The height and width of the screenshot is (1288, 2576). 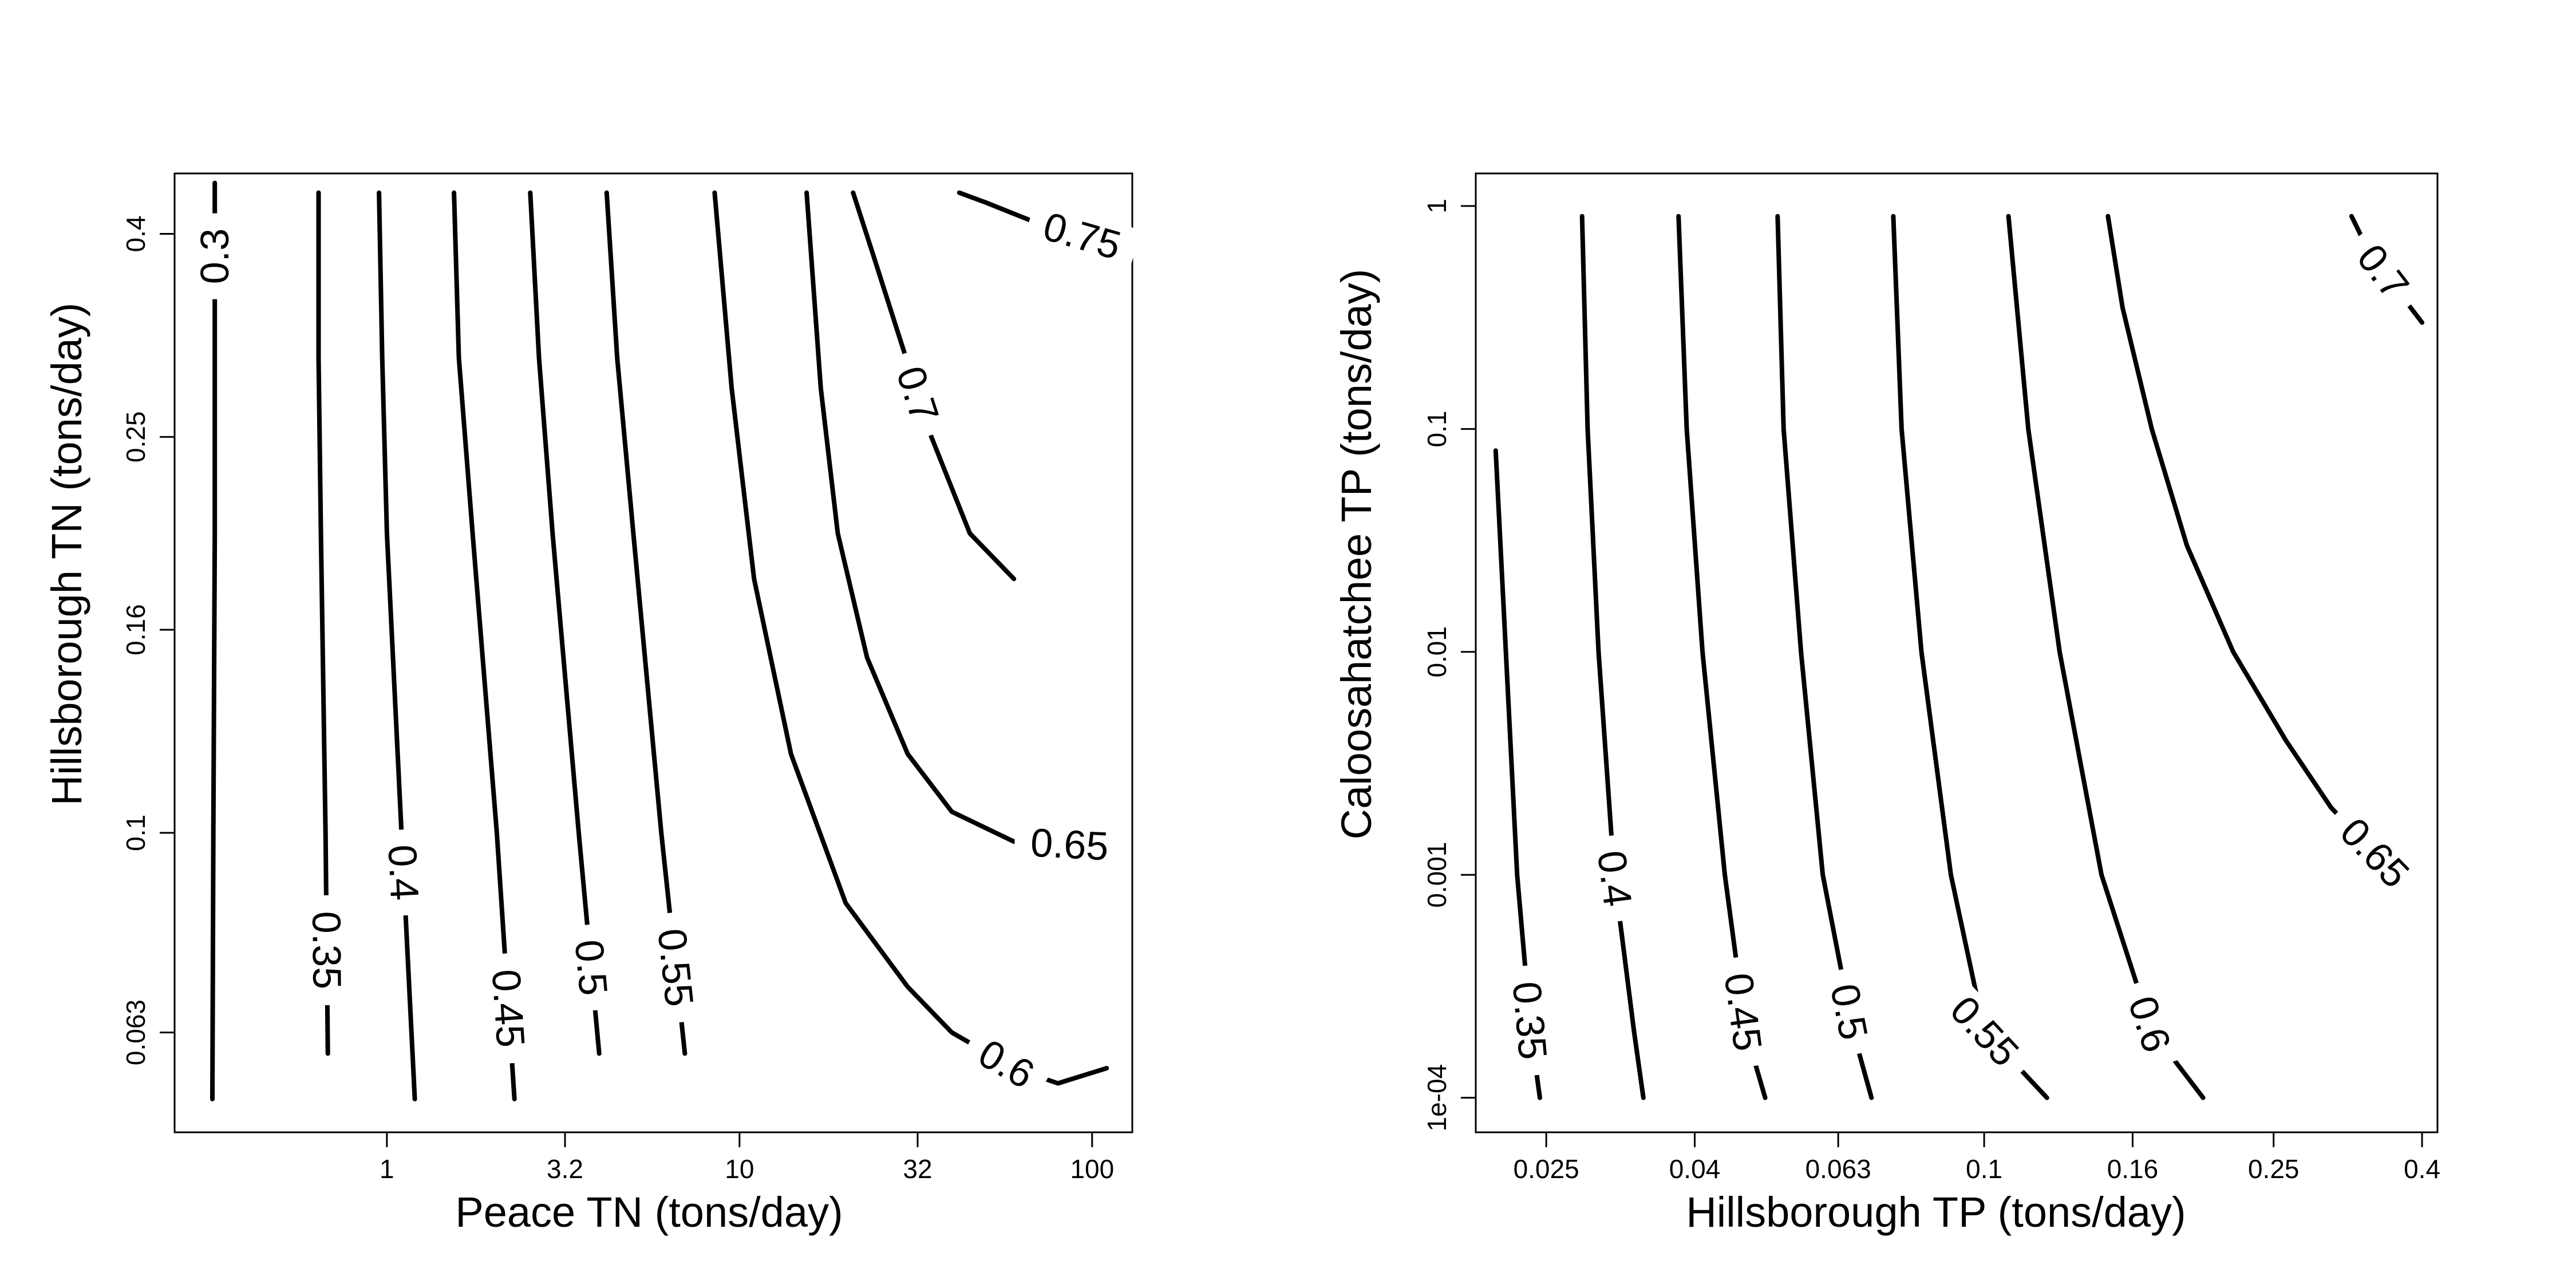 I want to click on right-contour-label: 0.35, so click(x=1530, y=1020).